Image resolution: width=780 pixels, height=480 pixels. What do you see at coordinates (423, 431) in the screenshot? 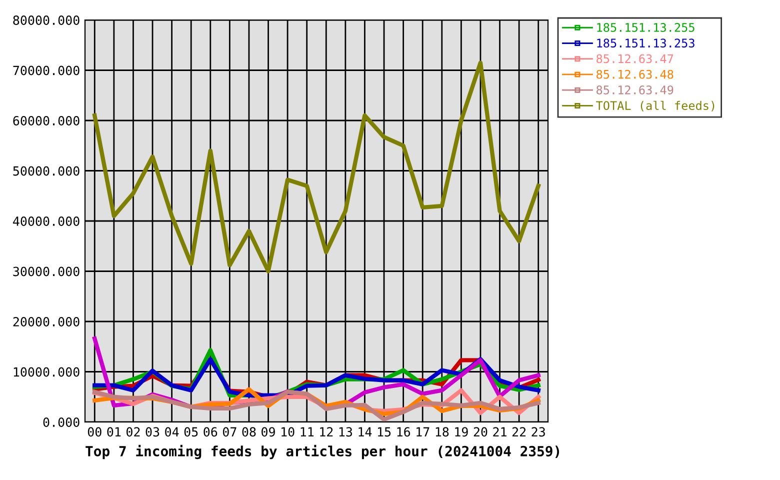
I see `x-tick-label: 17` at bounding box center [423, 431].